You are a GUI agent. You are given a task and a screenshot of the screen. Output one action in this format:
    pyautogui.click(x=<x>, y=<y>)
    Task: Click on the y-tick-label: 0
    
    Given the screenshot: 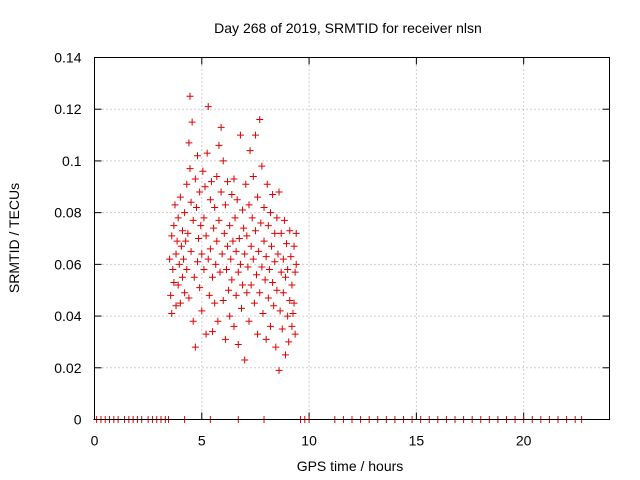 What is the action you would take?
    pyautogui.click(x=78, y=420)
    